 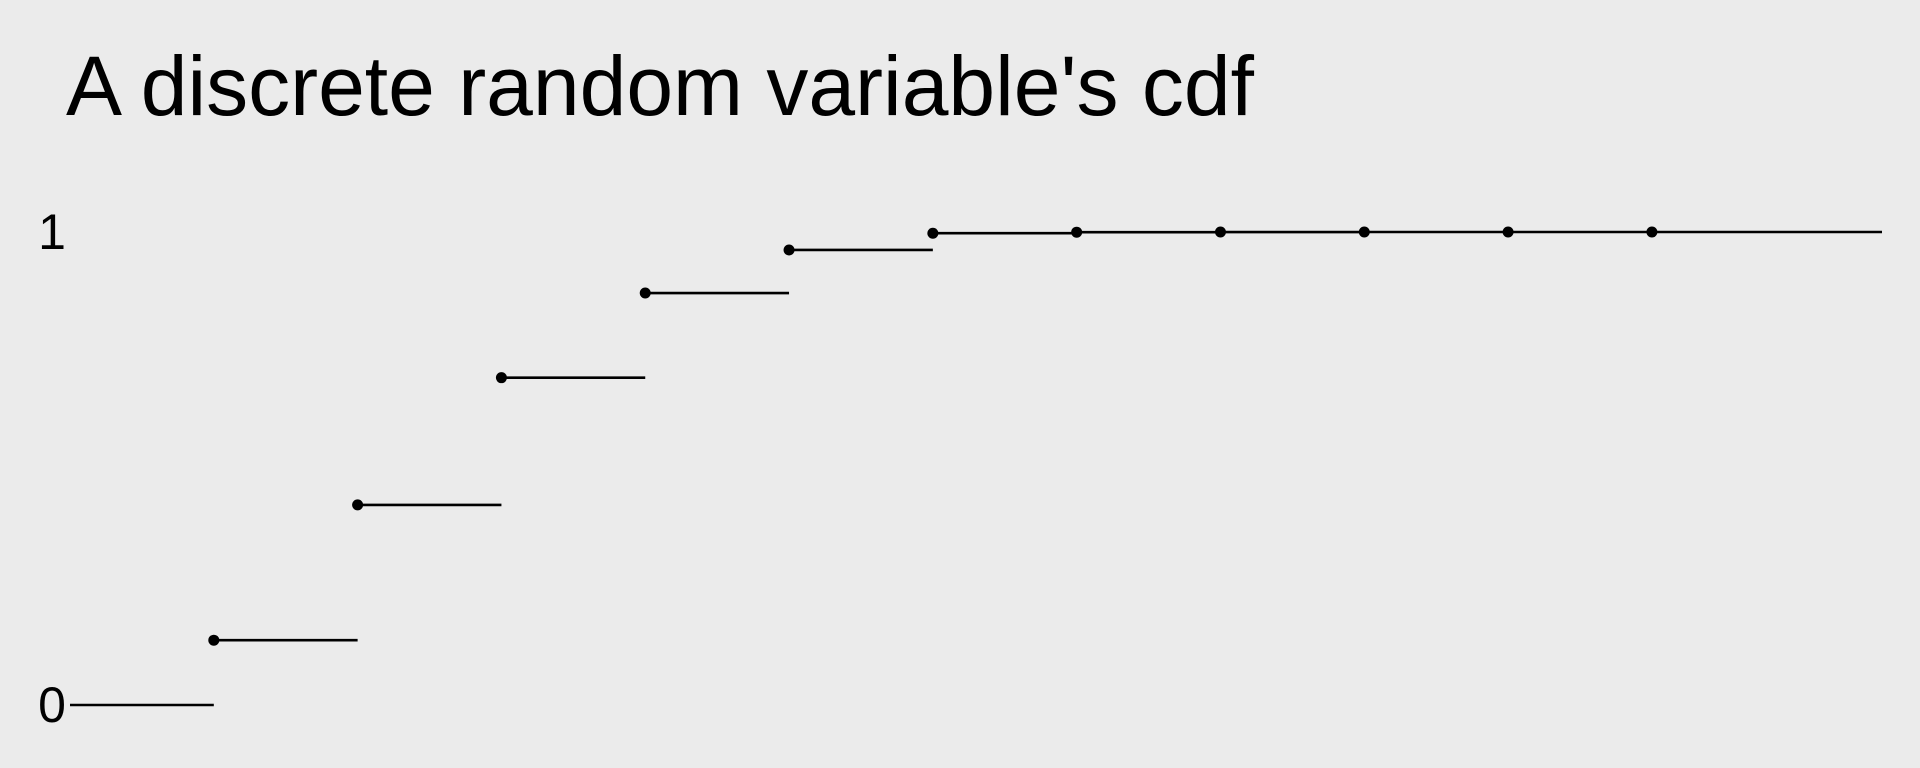 I want to click on chart-title: A discrete random variable's cdf, so click(x=660, y=86).